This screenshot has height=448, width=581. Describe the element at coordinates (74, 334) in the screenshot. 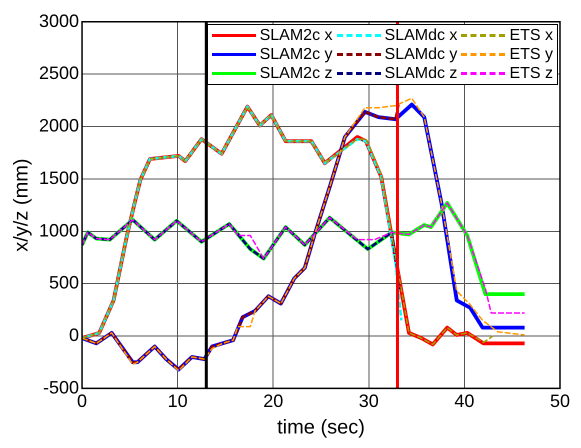

I see `y-tick-label: 0` at that location.